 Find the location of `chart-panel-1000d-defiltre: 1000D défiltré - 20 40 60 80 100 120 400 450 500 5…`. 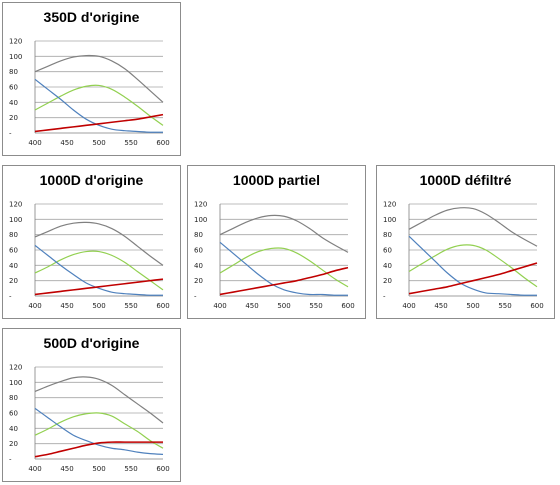

chart-panel-1000d-defiltre: 1000D défiltré - 20 40 60 80 100 120 400 450 500 5… is located at coordinates (465, 242).